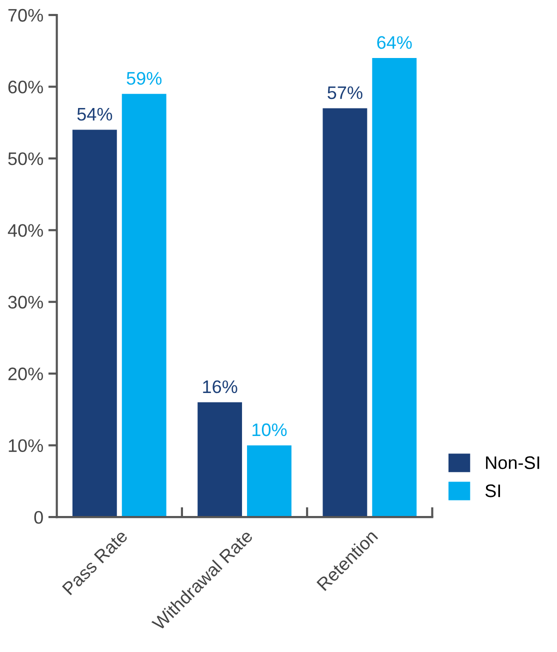 This screenshot has height=652, width=557. I want to click on y-tick-label: 50%, so click(25, 159).